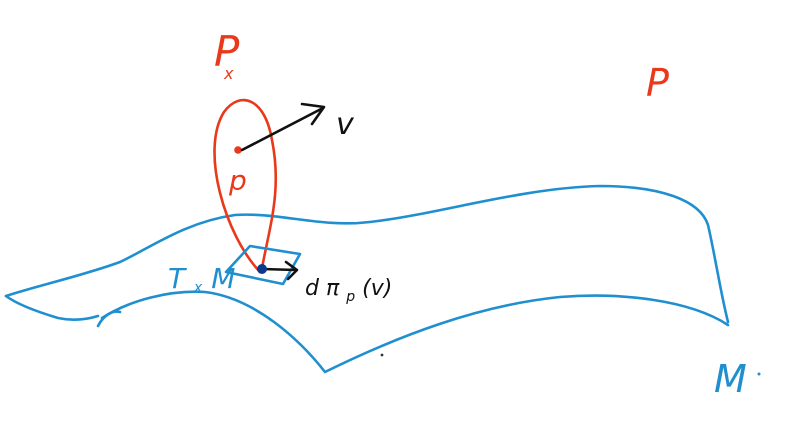  I want to click on label-point-p: p, so click(237, 180).